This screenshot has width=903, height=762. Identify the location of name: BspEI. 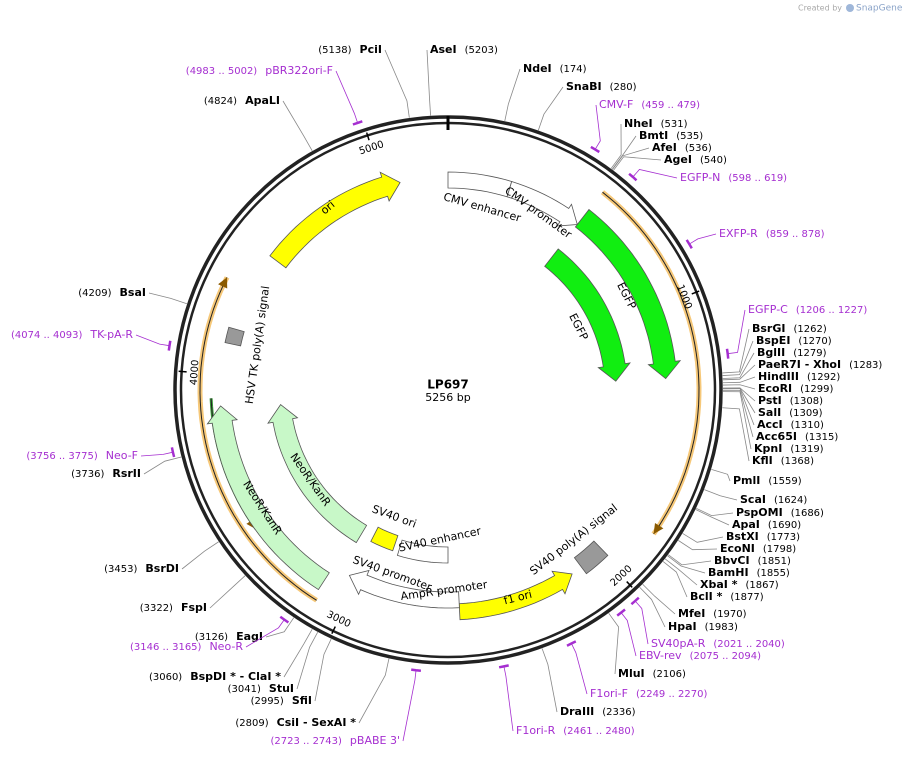
(773, 340).